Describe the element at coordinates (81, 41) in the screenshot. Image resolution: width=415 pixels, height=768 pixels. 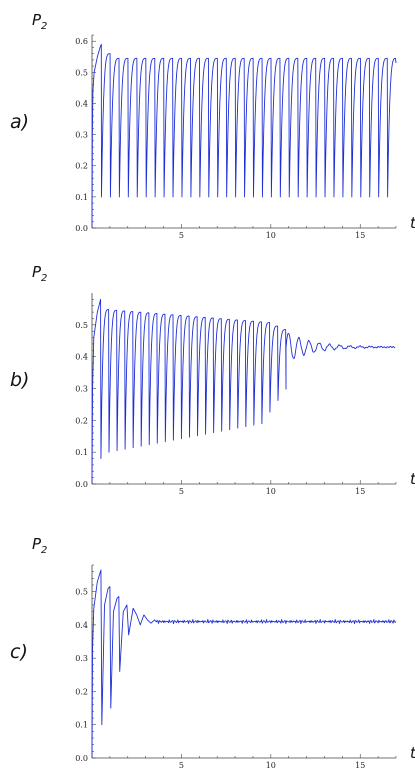
I see `y-tick-label: 0.6` at that location.